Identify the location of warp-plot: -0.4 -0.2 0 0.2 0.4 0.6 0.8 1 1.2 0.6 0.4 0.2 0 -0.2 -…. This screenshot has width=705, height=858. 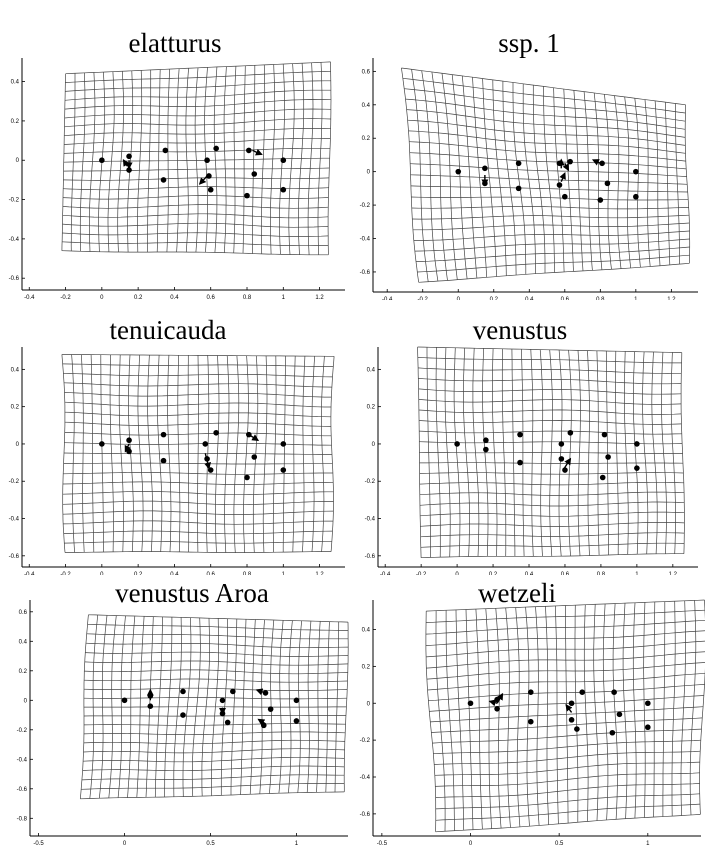
(529, 179).